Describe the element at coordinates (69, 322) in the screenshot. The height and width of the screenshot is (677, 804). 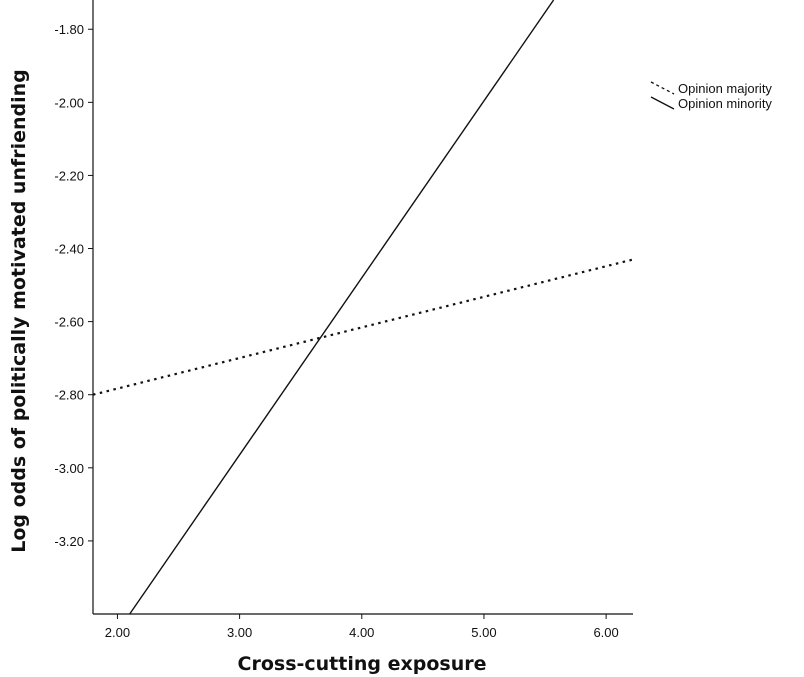
I see `y-tick-label: -2.60` at that location.